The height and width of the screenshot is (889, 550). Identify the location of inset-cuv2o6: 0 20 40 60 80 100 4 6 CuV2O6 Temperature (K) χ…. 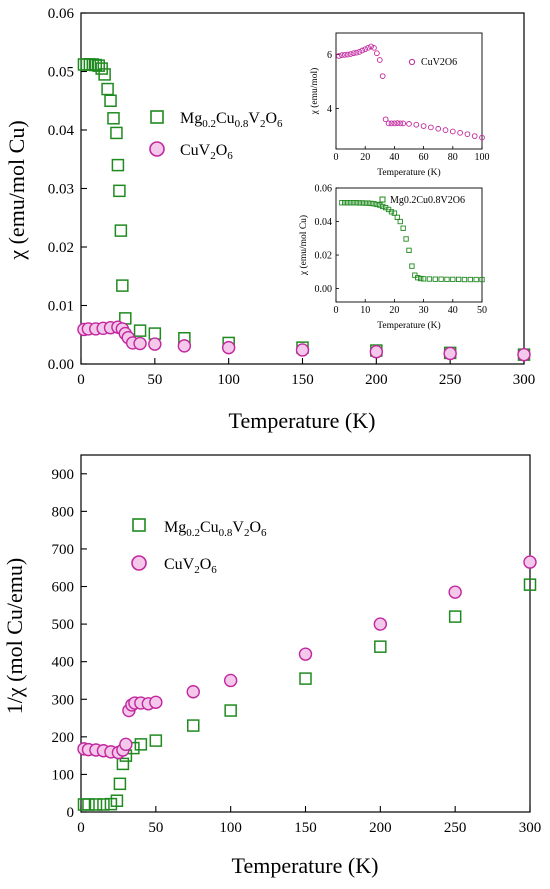
(399, 105).